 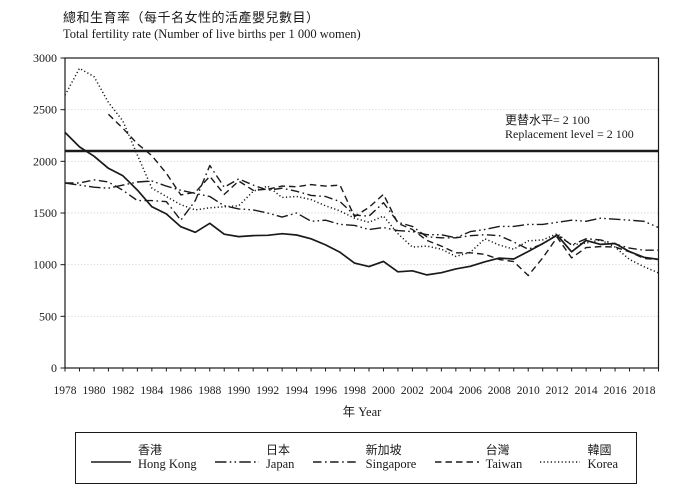 I want to click on y-tick-label: 1500, so click(x=45, y=213).